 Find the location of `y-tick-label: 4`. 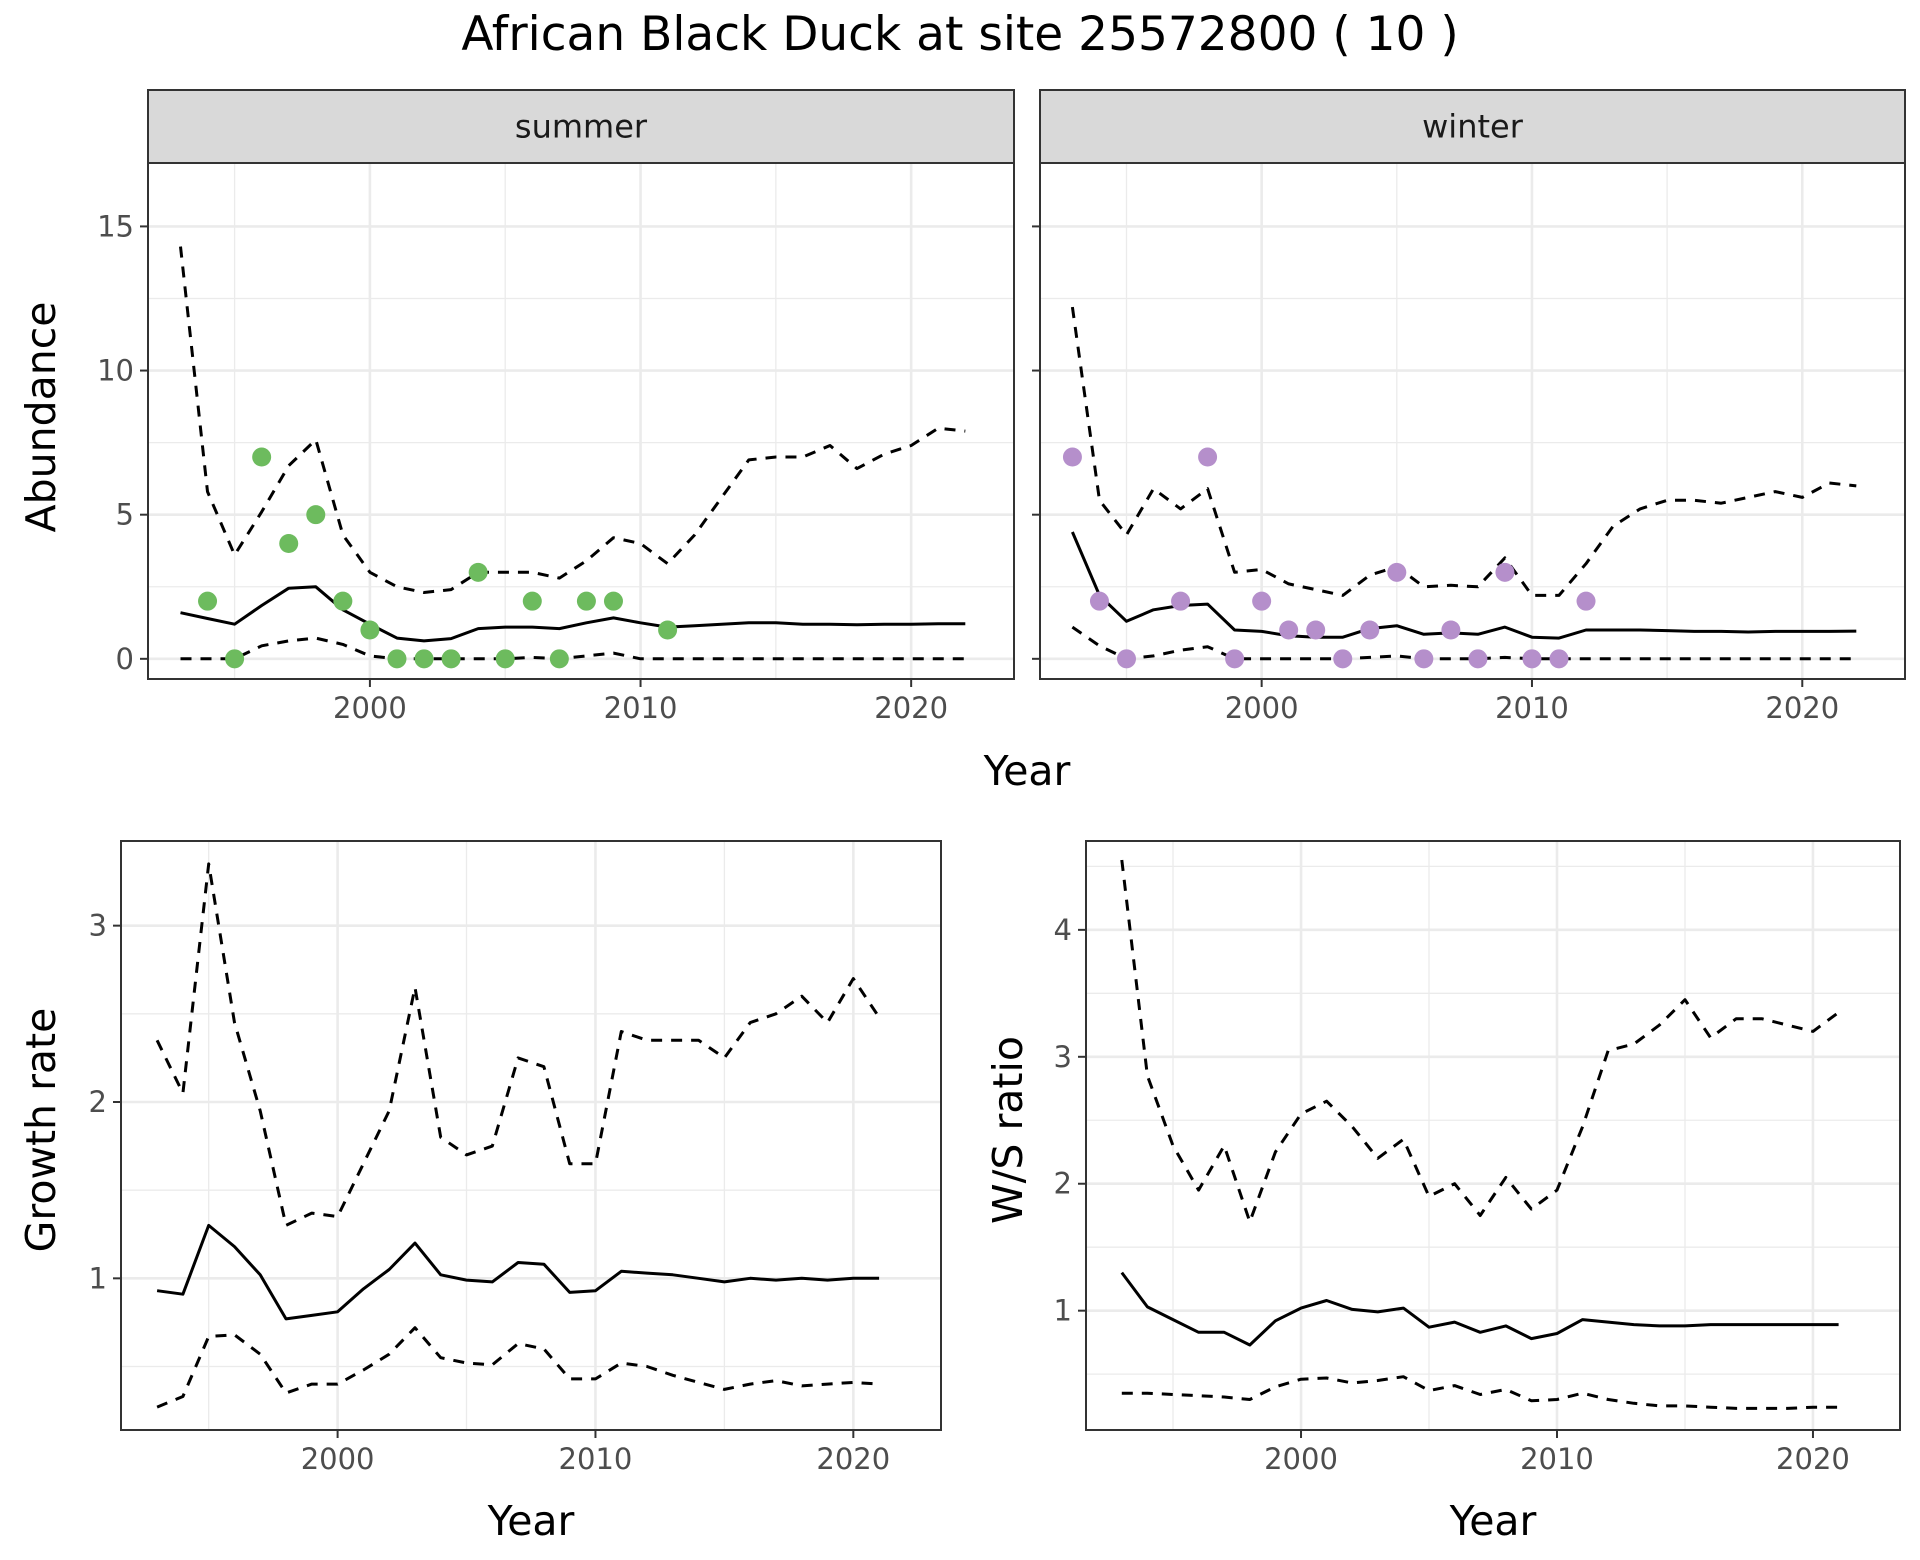

y-tick-label: 4 is located at coordinates (1063, 930).